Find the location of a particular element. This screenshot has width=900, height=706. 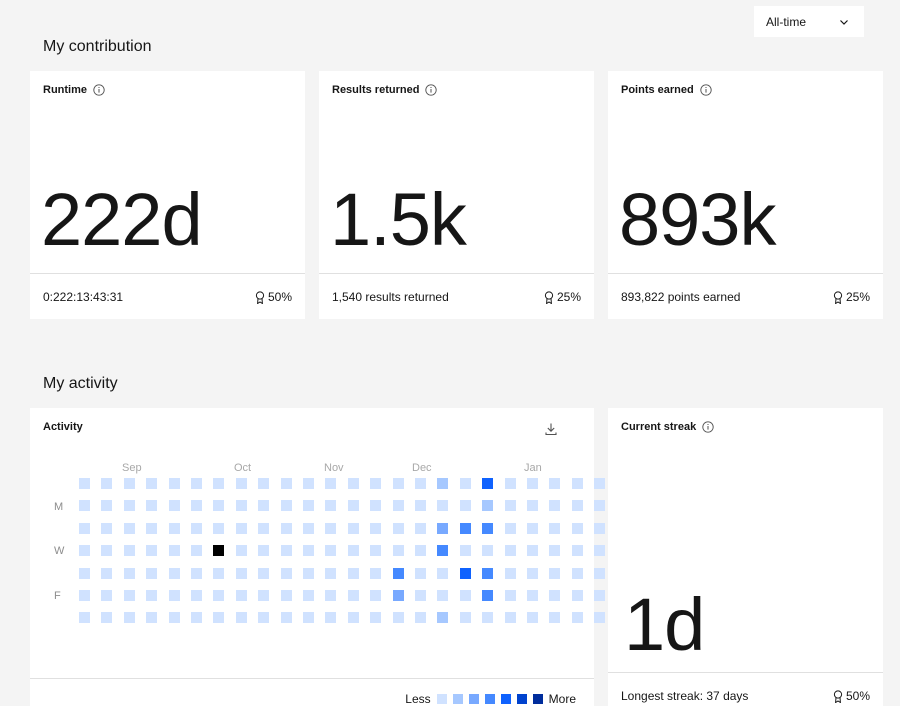

download-icon is located at coordinates (551, 429).